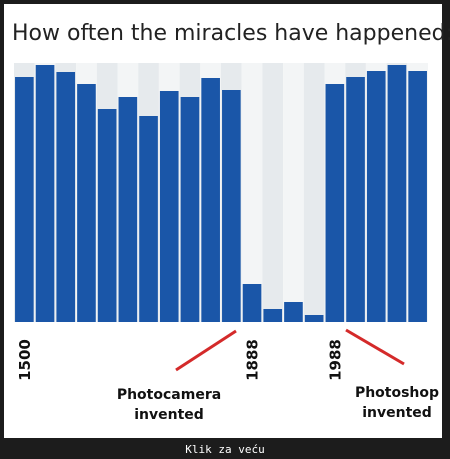 The width and height of the screenshot is (450, 459). What do you see at coordinates (253, 360) in the screenshot?
I see `x-tick-label: 1888` at bounding box center [253, 360].